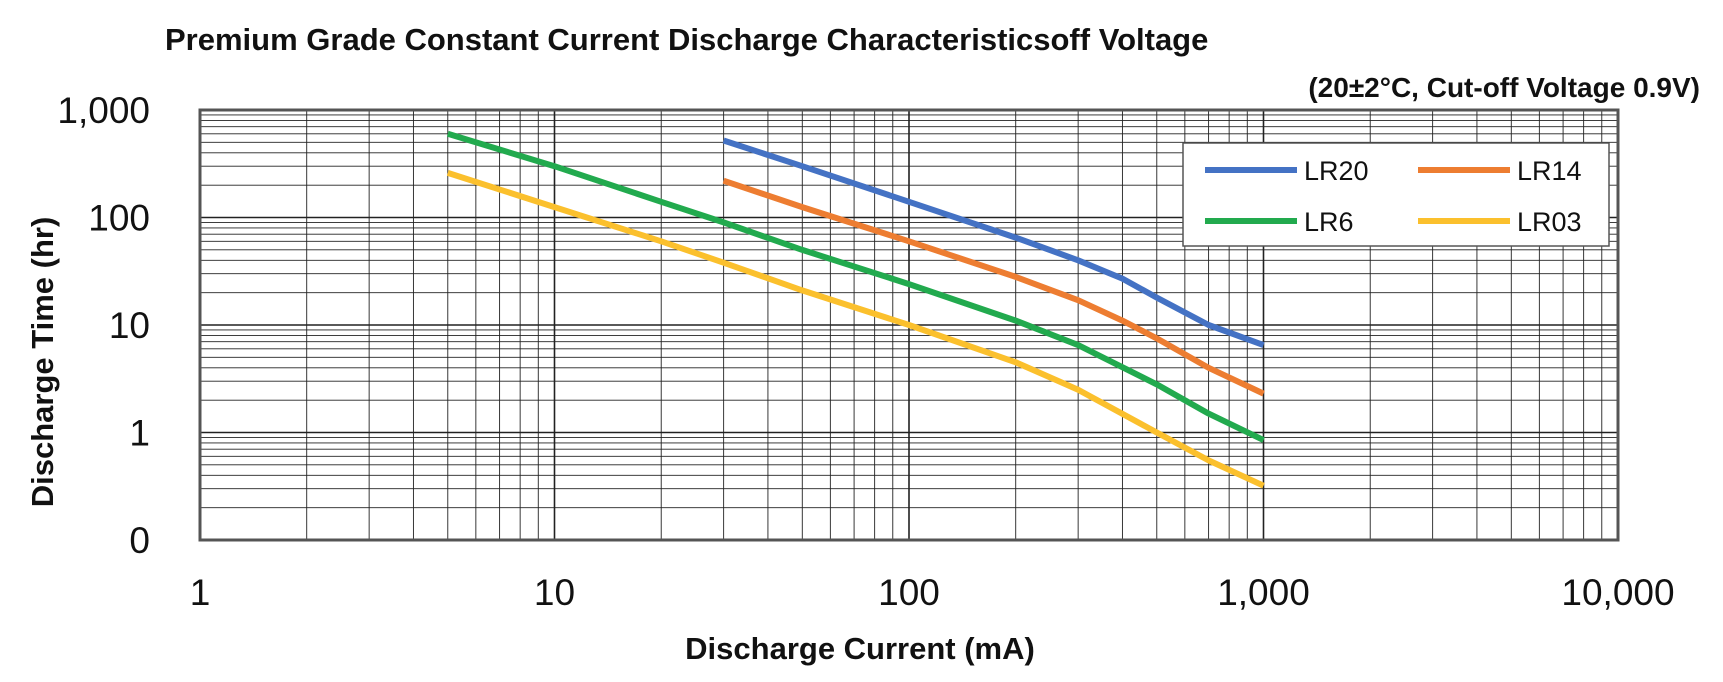 This screenshot has width=1723, height=682. Describe the element at coordinates (103, 110) in the screenshot. I see `y-tick-label: 1,000` at that location.